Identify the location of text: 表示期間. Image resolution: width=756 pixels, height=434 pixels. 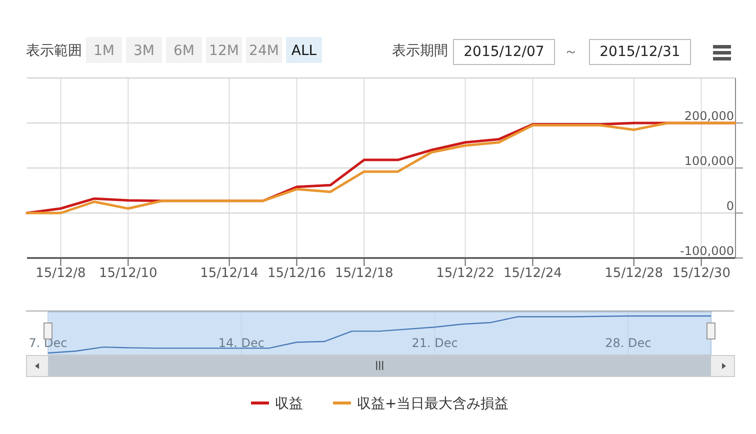
(420, 51).